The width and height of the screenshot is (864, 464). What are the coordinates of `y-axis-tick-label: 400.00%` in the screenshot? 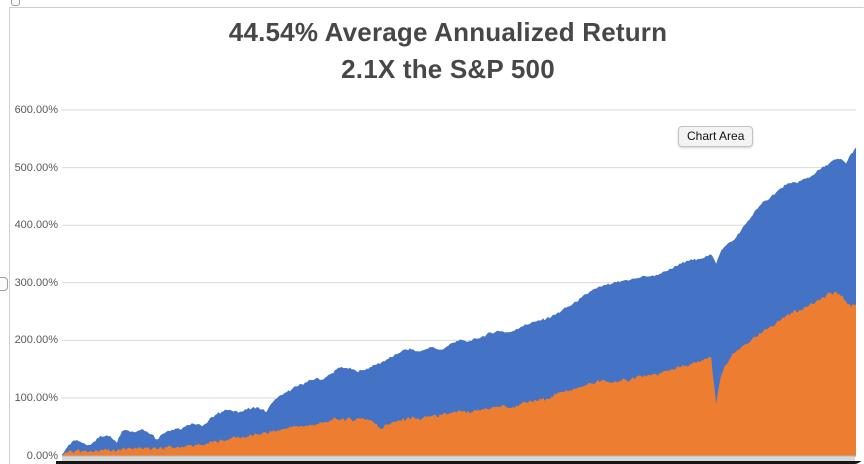 It's located at (36, 225).